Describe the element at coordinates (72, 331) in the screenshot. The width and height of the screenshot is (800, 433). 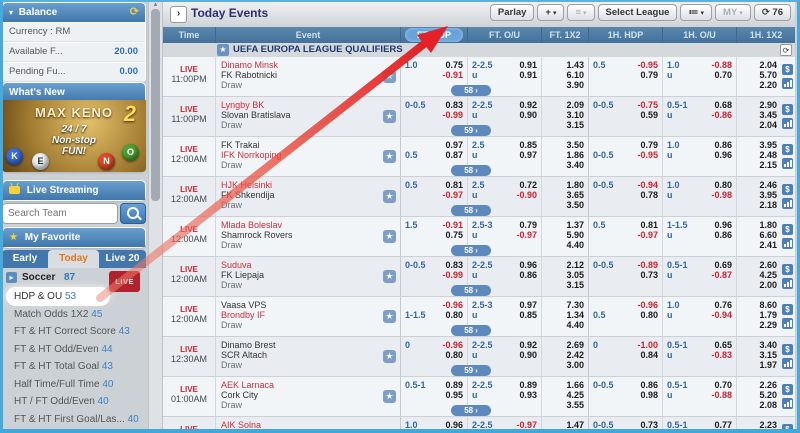
I see `sidebar-item-ft-ht-correct-score: FT & HT Correct Score 43` at that location.